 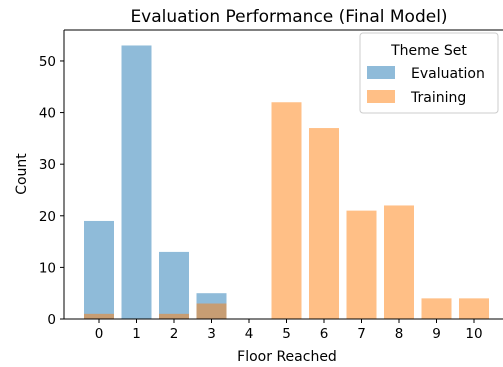 What do you see at coordinates (47, 217) in the screenshot?
I see `y-tick-label-20: 20` at bounding box center [47, 217].